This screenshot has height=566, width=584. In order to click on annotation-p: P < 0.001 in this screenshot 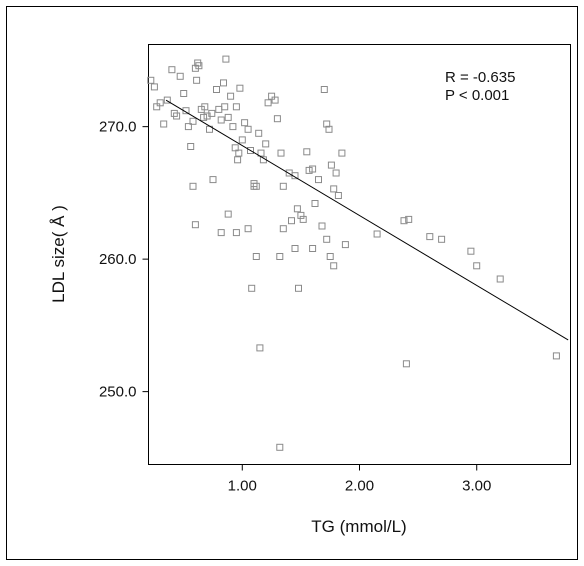, I will do `click(477, 95)`.